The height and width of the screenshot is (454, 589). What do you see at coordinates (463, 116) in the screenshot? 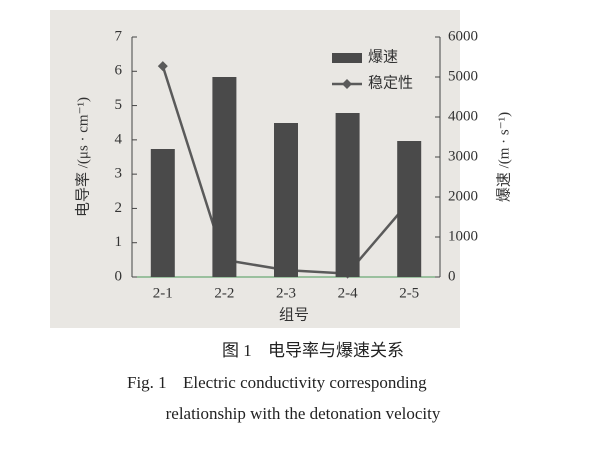
I see `y2-tick-label: 4000` at bounding box center [463, 116].